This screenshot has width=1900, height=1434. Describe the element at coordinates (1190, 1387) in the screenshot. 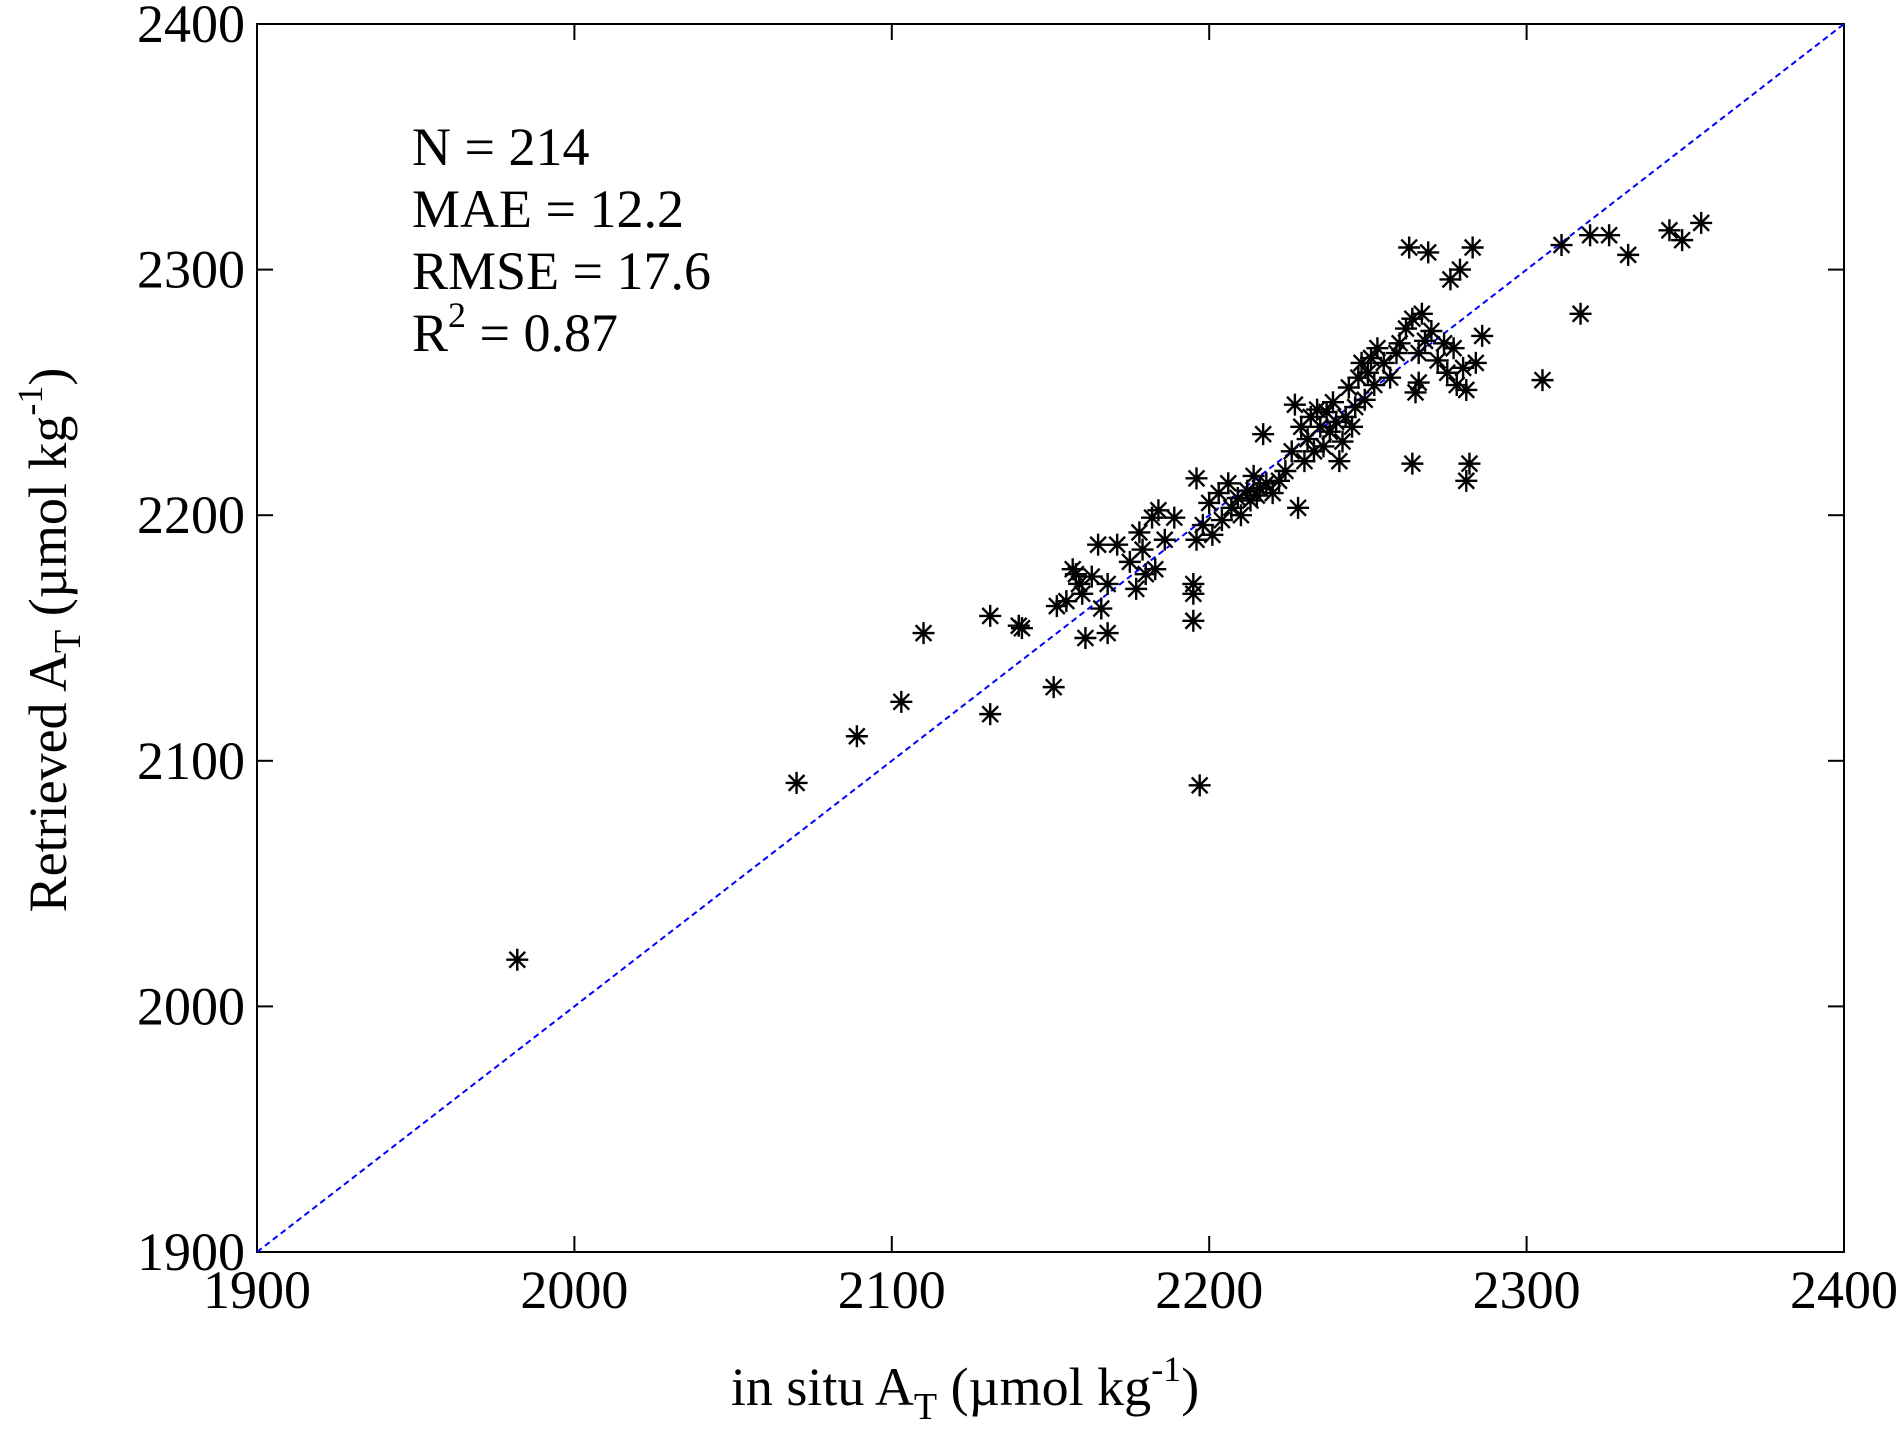

I see `x-axis-label-close: )` at that location.